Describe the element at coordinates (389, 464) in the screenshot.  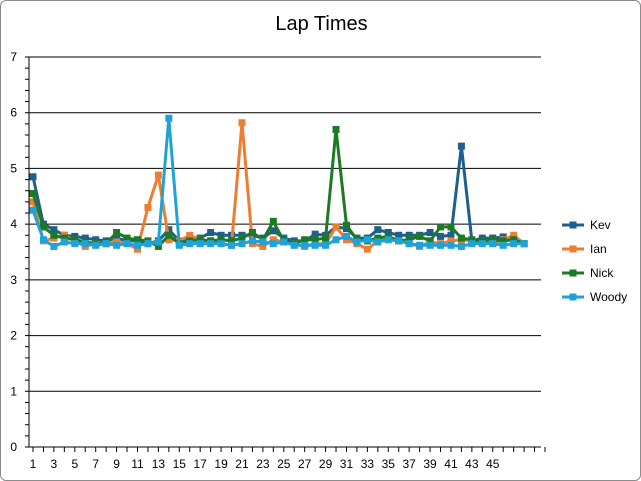
I see `x-tick-label: 35` at that location.